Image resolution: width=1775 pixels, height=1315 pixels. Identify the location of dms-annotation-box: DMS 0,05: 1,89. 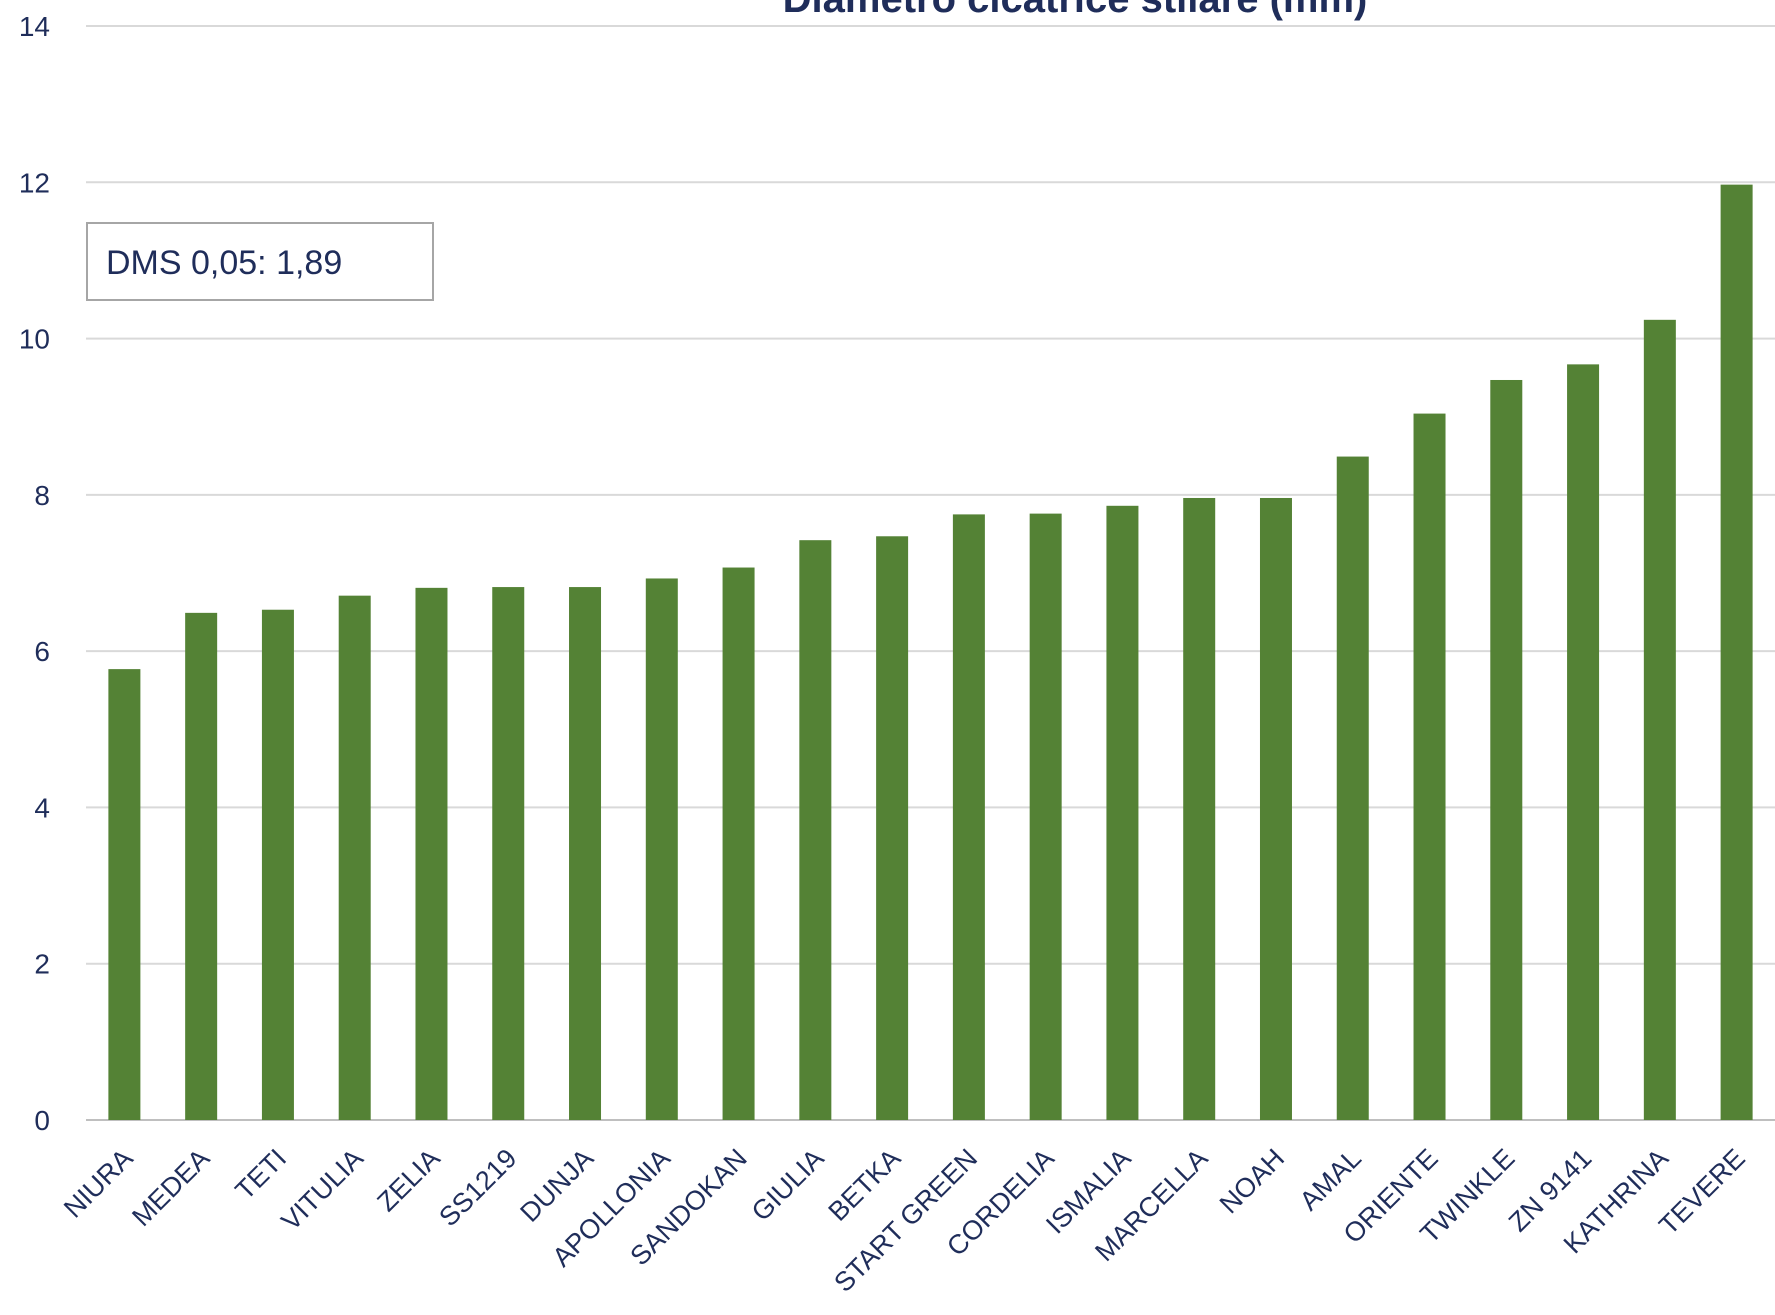
(260, 261).